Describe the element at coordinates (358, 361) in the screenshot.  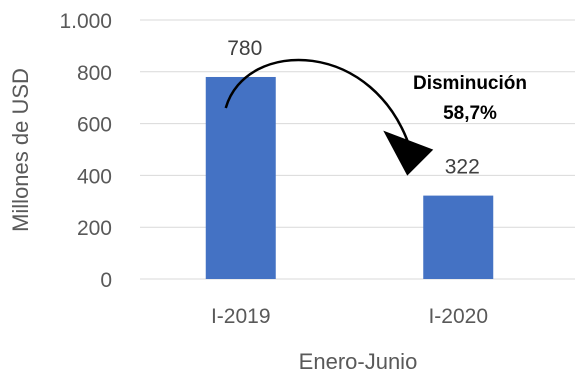
I see `x-axis-label: Enero-Junio` at that location.